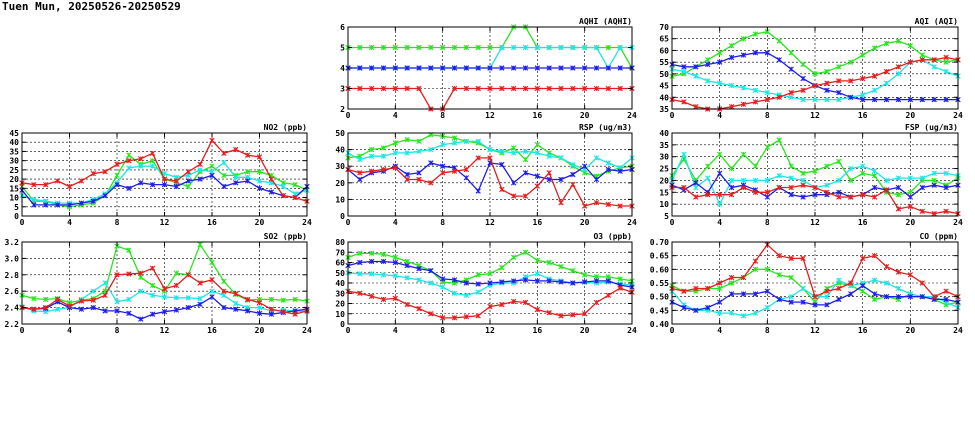 This screenshot has height=447, width=975. What do you see at coordinates (659, 283) in the screenshot?
I see `y-tick-label: 0.55` at bounding box center [659, 283].